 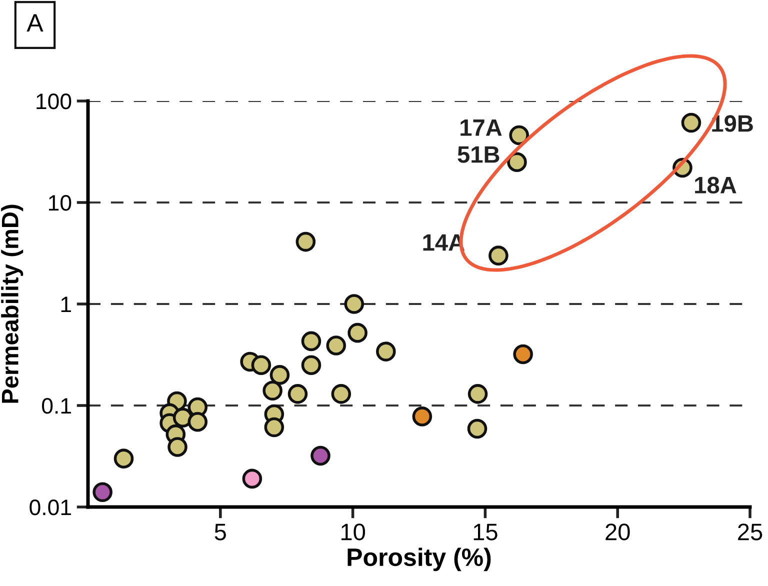 What do you see at coordinates (220, 532) in the screenshot?
I see `x-tick-label: 5` at bounding box center [220, 532].